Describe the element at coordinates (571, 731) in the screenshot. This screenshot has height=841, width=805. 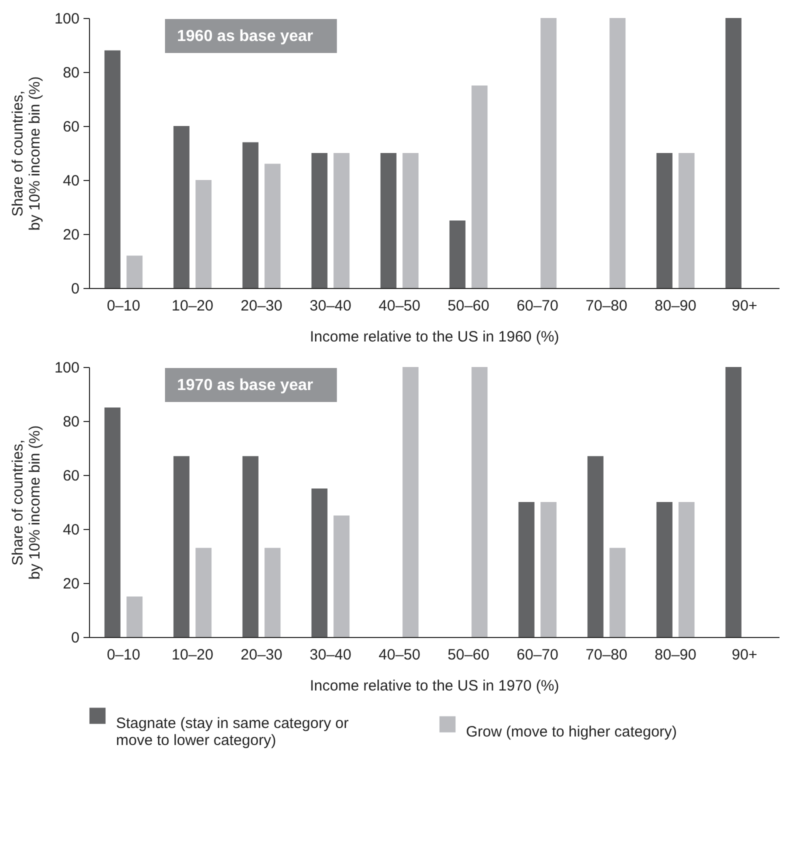
I see `legend-label: Grow (move to higher category)` at that location.